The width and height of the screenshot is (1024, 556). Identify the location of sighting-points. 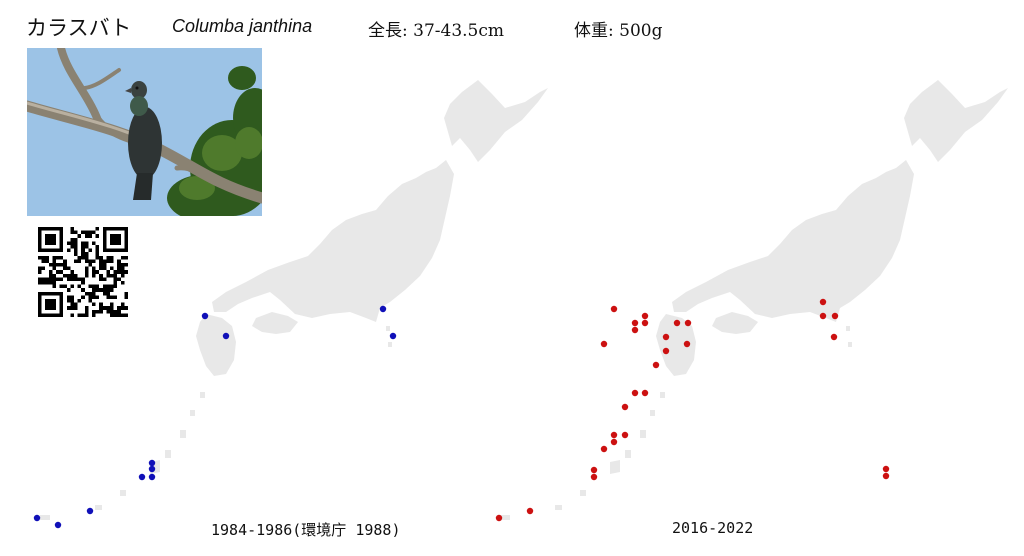
(215, 417).